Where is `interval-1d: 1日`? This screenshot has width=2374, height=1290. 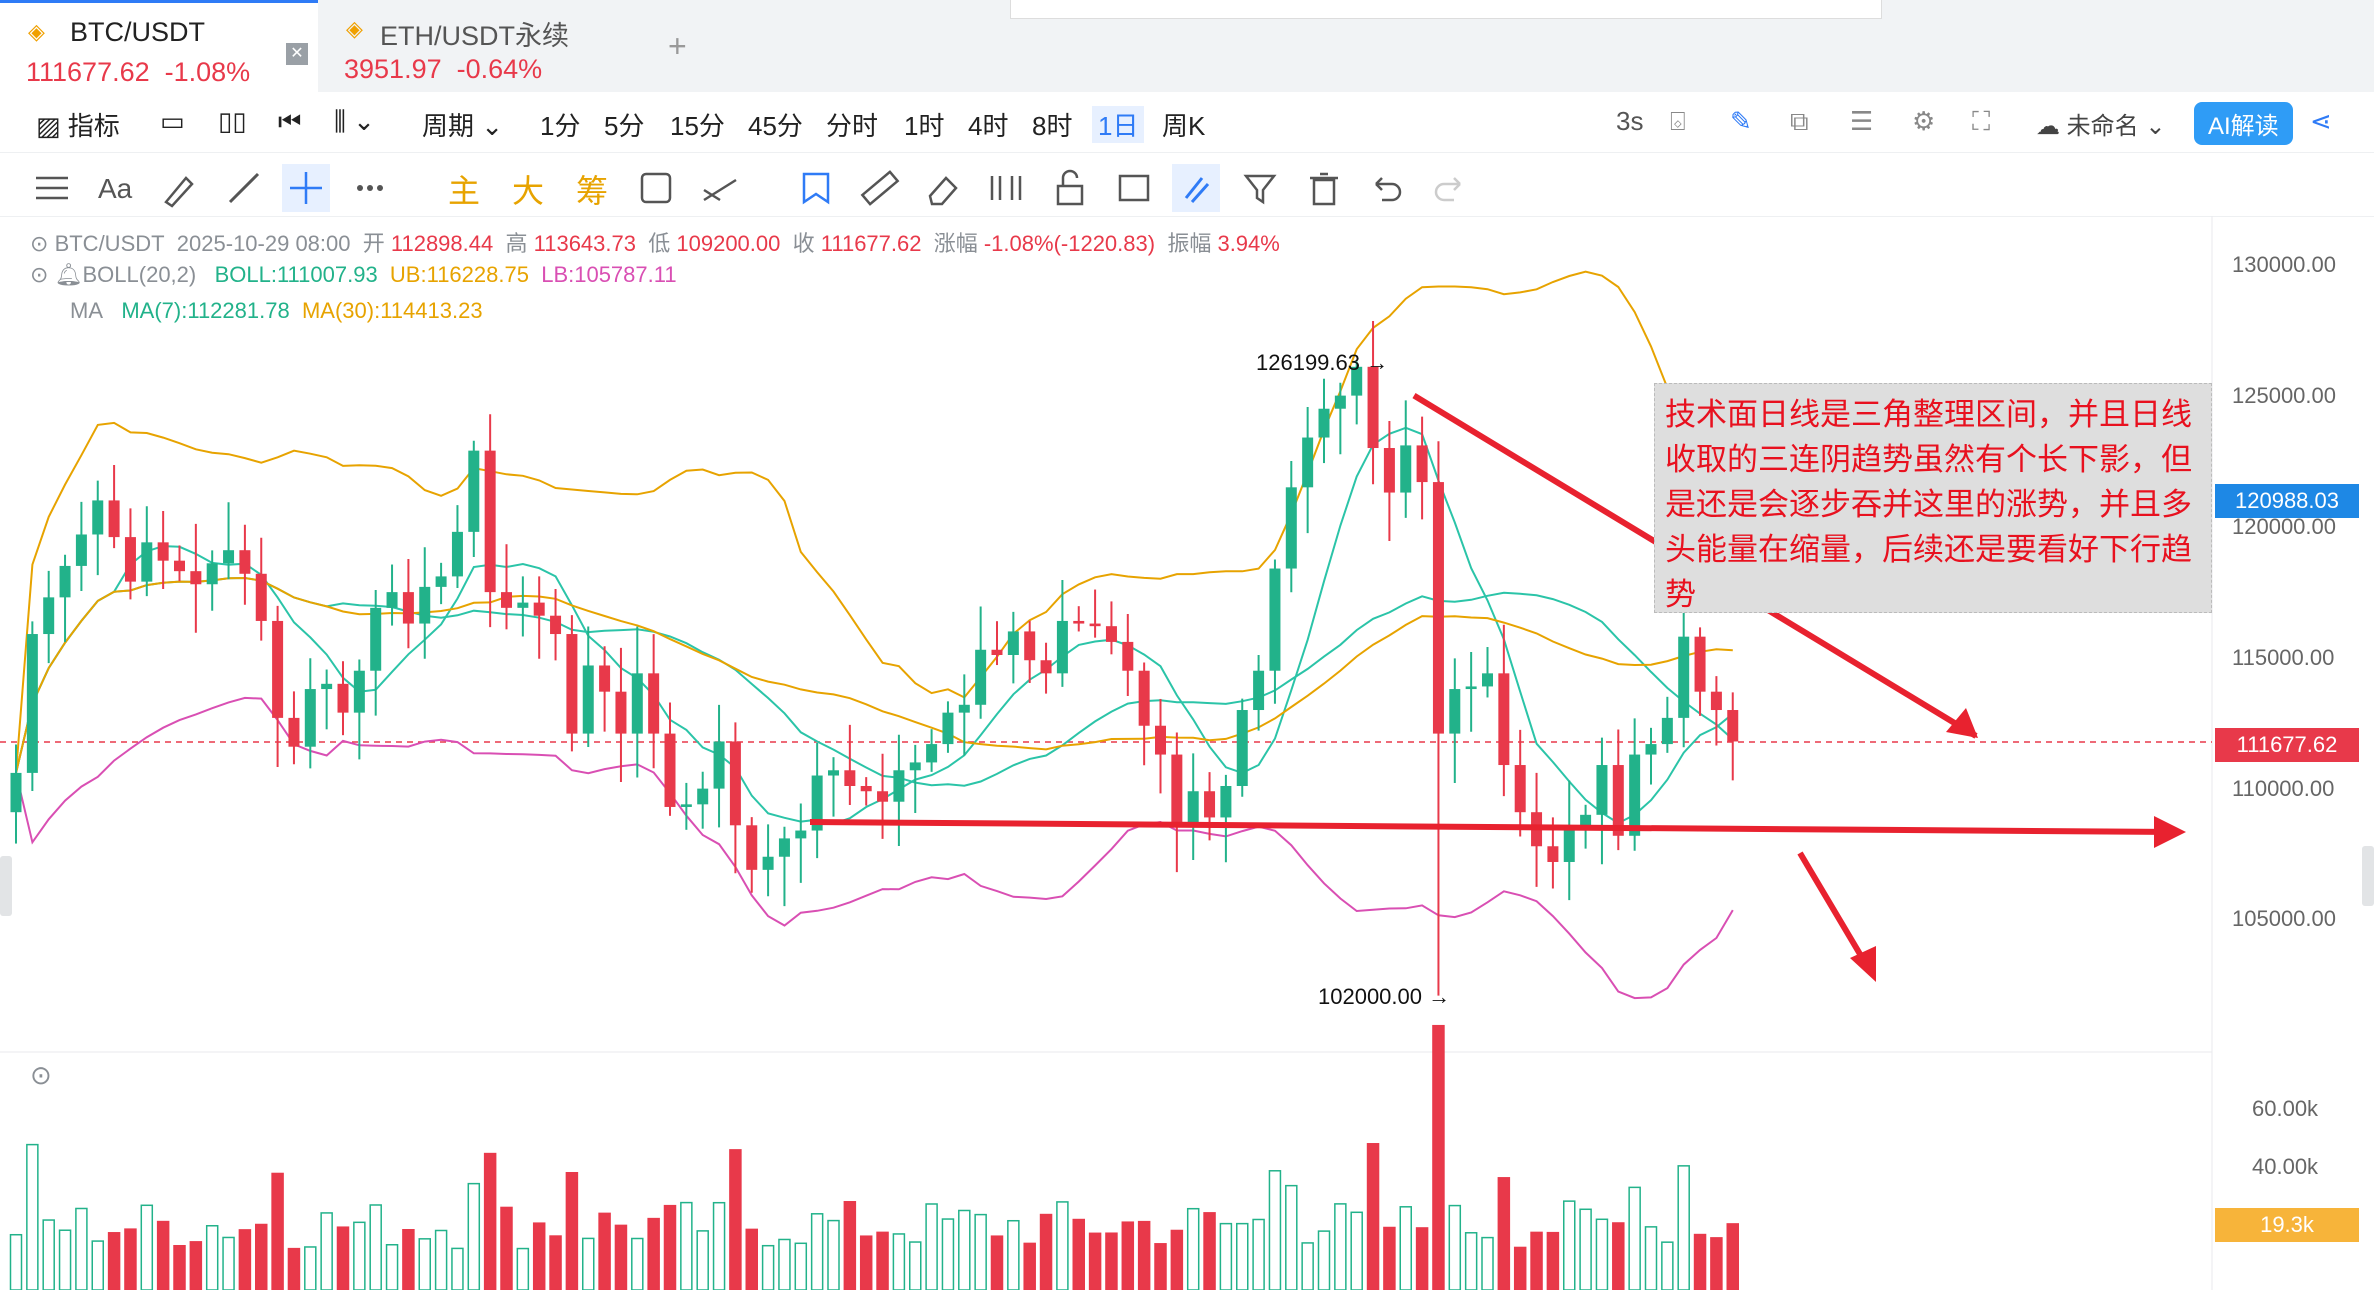
interval-1d: 1日 is located at coordinates (1118, 124).